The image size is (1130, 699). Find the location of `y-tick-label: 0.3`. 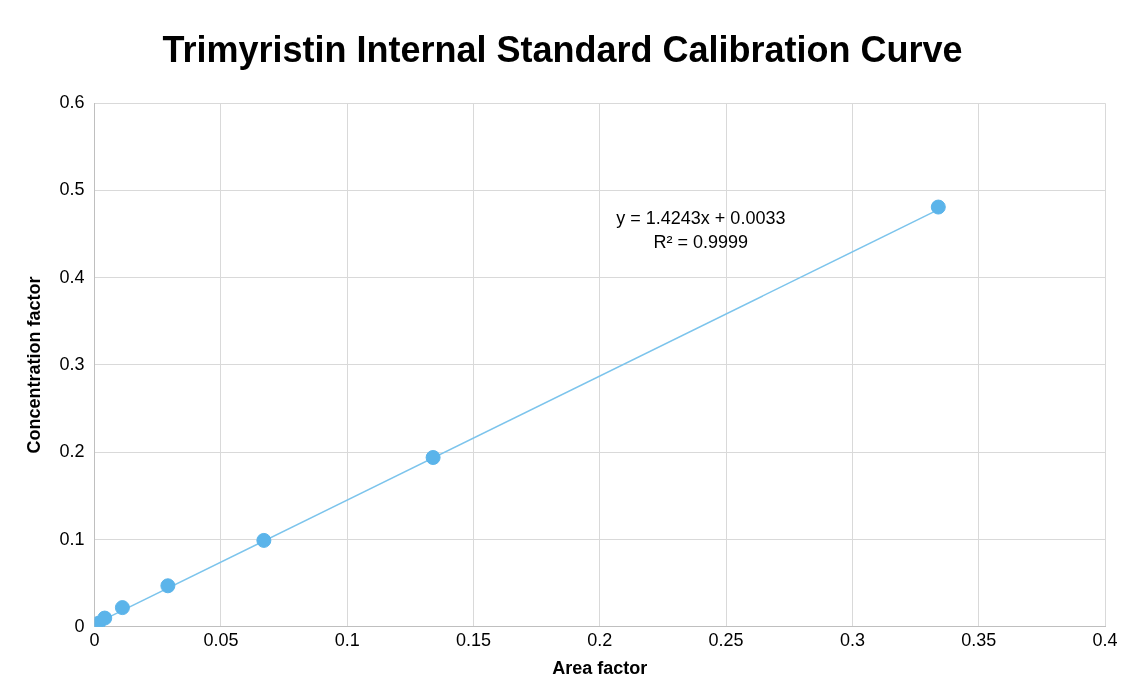

y-tick-label: 0.3 is located at coordinates (72, 363).